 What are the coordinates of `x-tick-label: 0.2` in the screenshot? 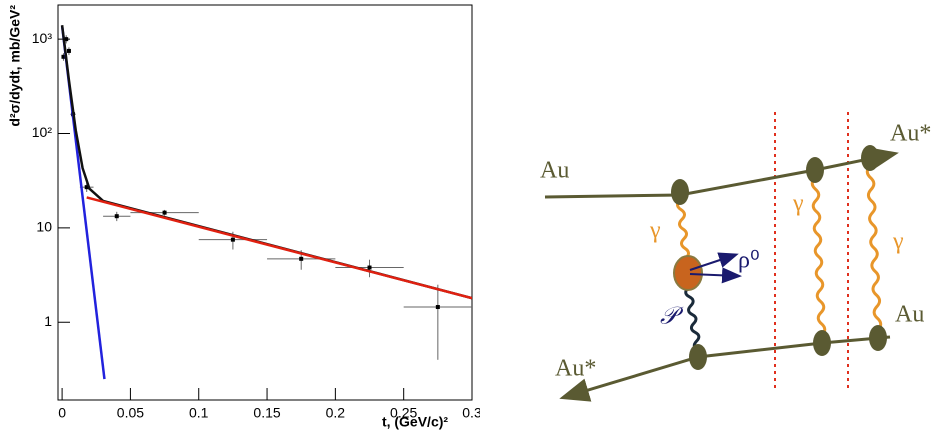 It's located at (336, 413).